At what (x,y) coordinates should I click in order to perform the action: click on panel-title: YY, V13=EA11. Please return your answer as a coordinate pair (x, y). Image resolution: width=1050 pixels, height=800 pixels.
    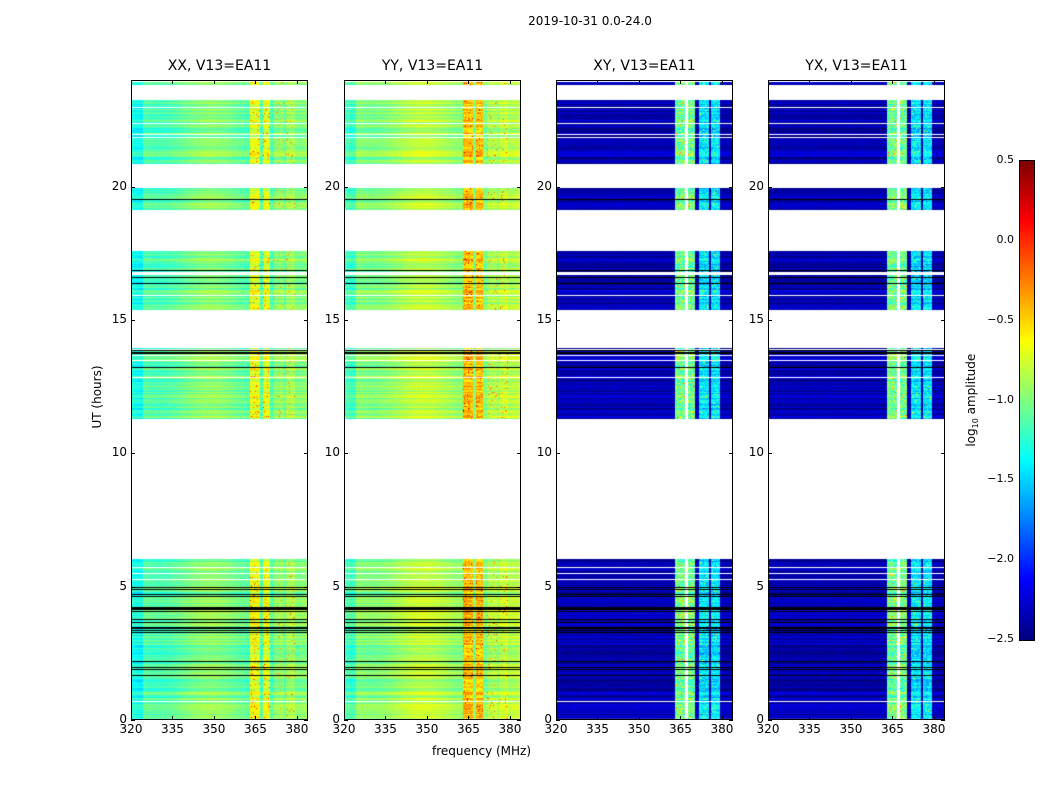
    Looking at the image, I should click on (432, 66).